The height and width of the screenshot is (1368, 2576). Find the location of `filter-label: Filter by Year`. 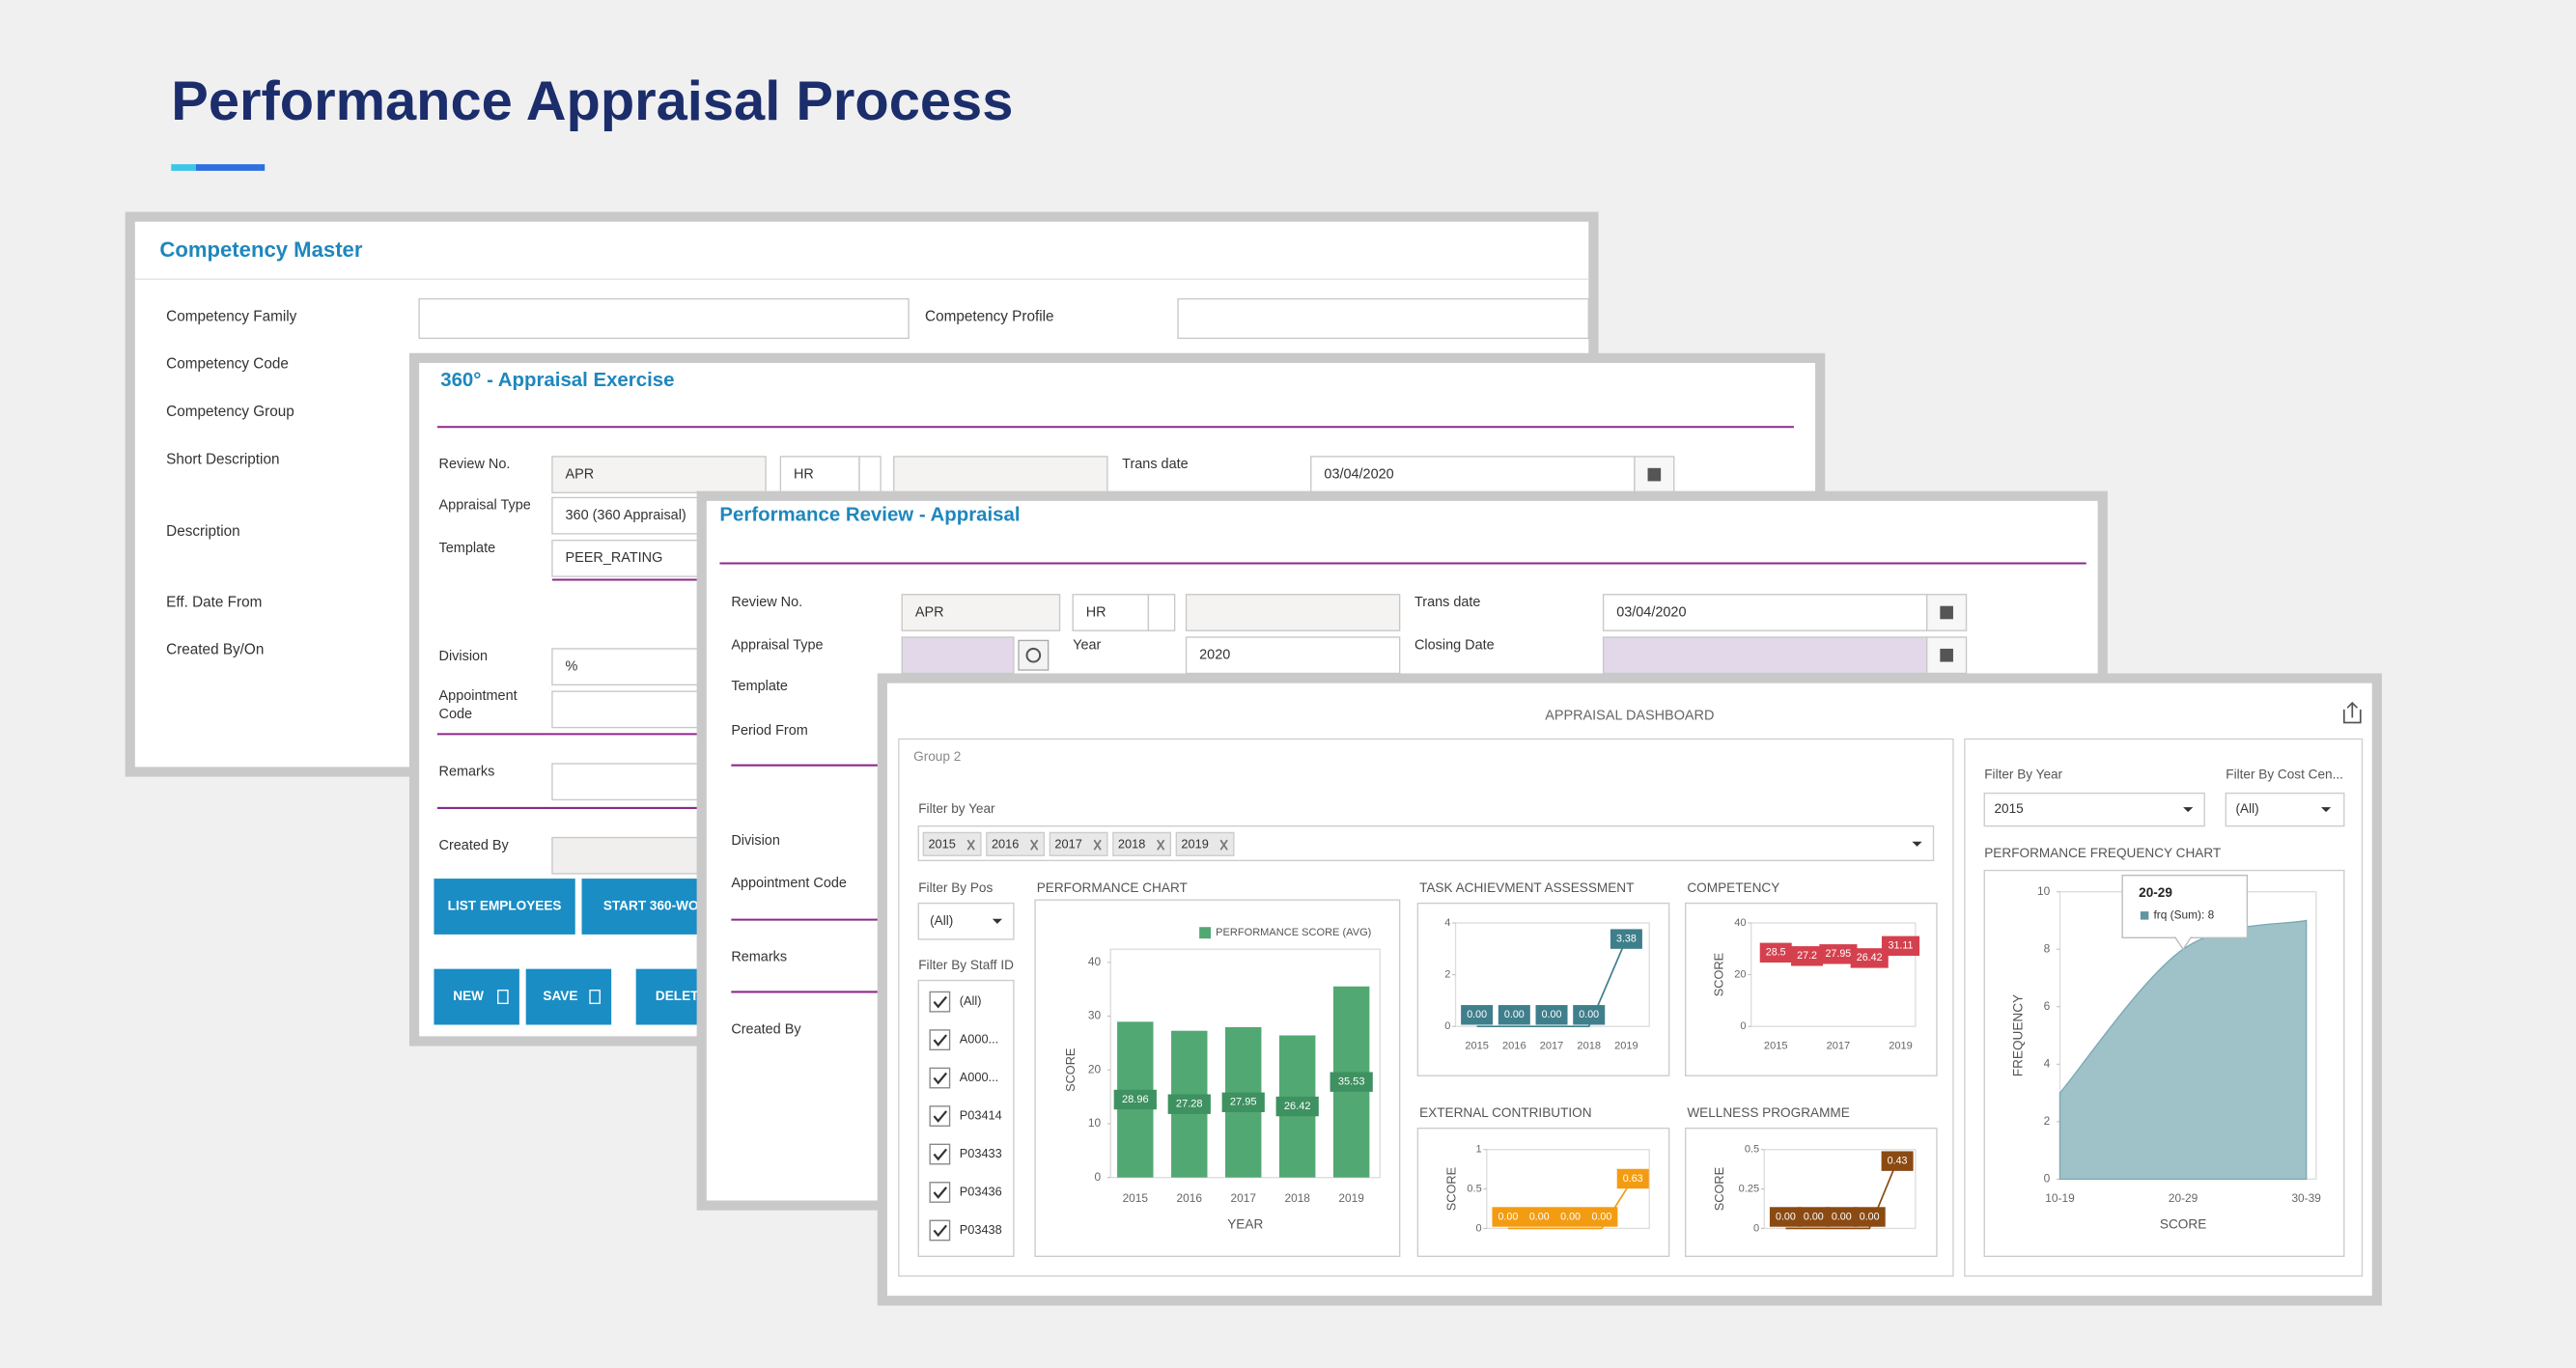

filter-label: Filter by Year is located at coordinates (957, 808).